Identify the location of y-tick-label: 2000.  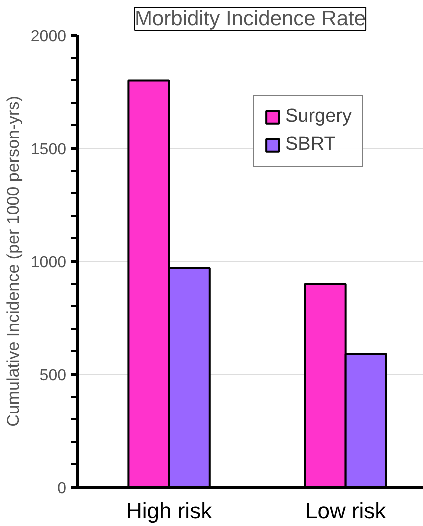
(48, 37).